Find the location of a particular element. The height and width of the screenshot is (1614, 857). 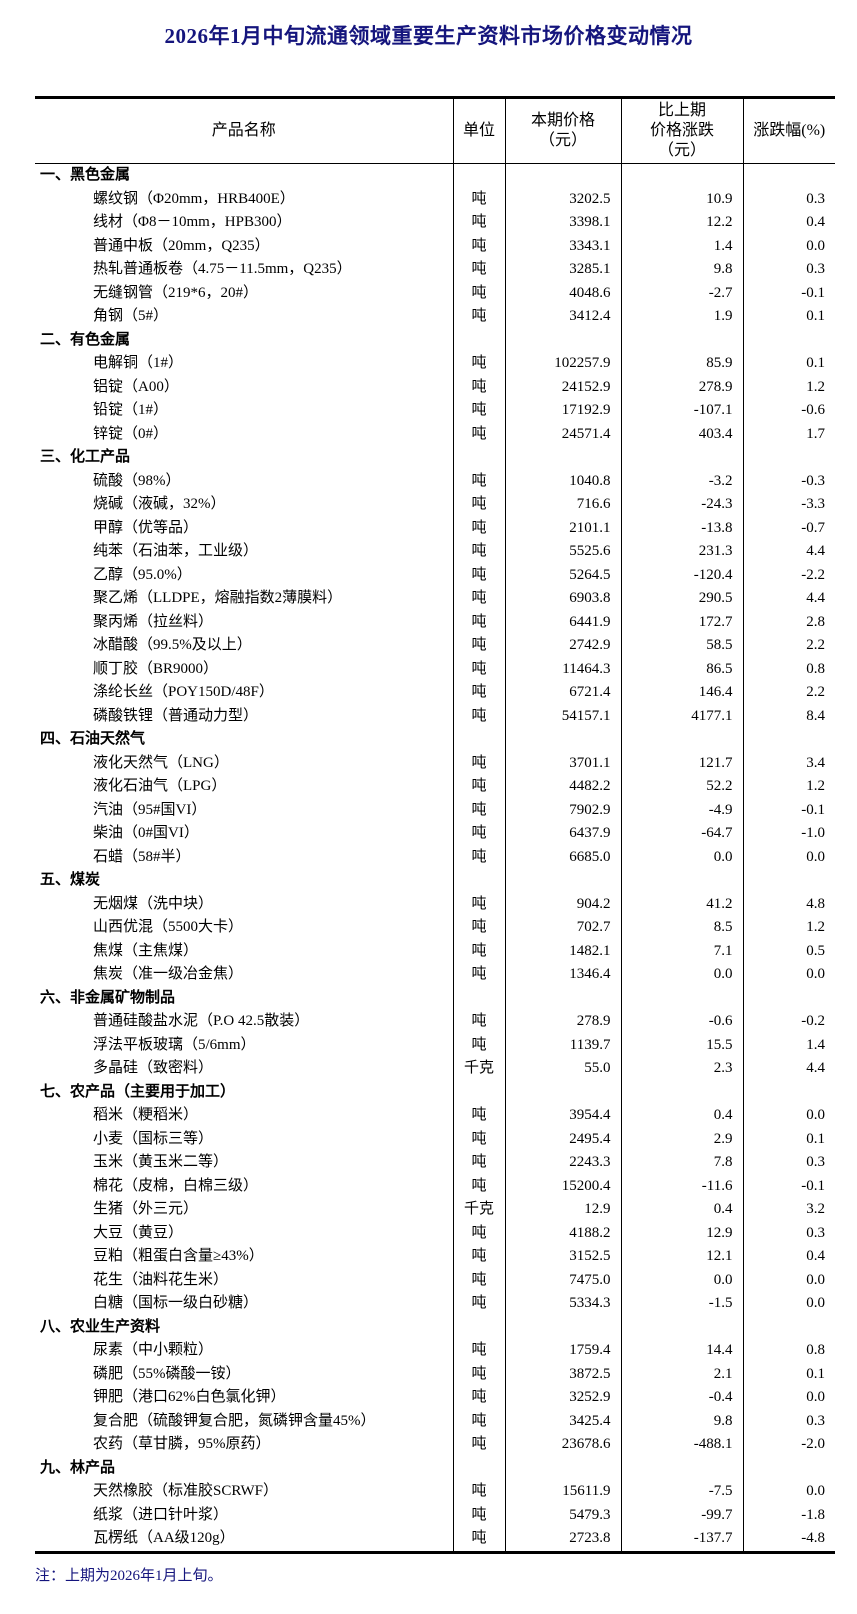

price-cell: 5479.3 is located at coordinates (563, 1515).